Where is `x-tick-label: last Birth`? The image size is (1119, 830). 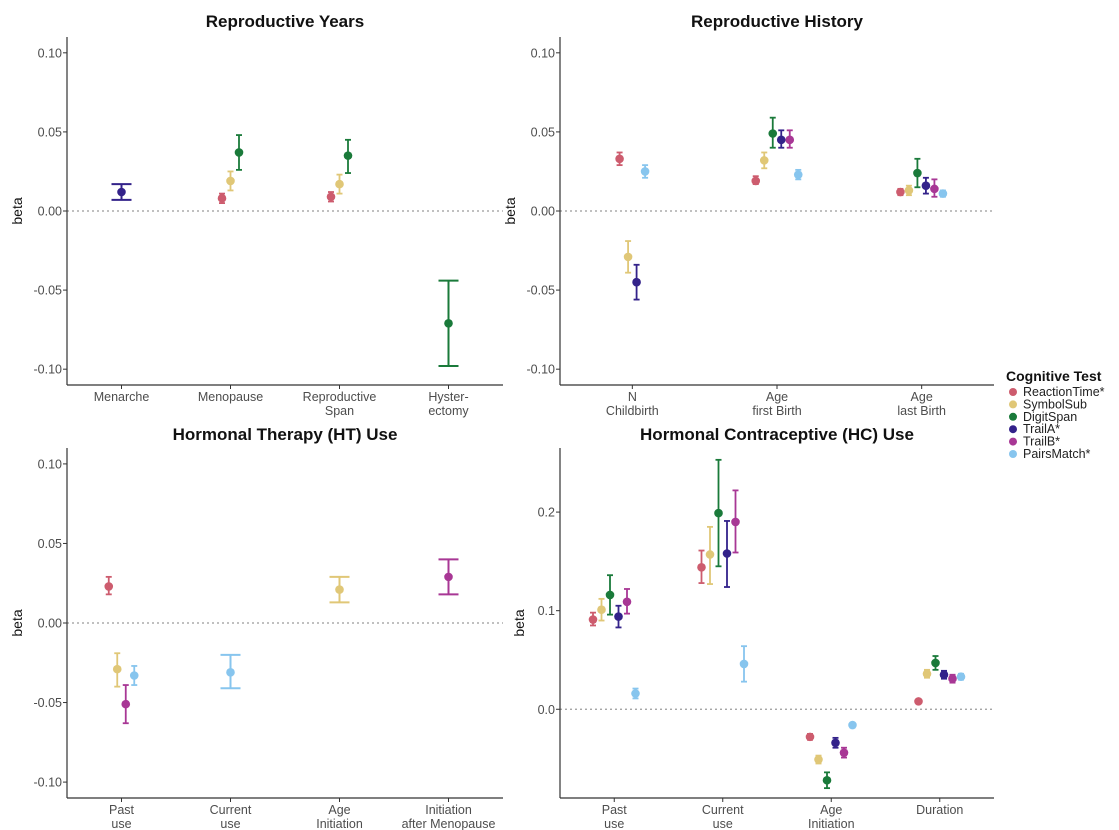
x-tick-label: last Birth is located at coordinates (921, 411).